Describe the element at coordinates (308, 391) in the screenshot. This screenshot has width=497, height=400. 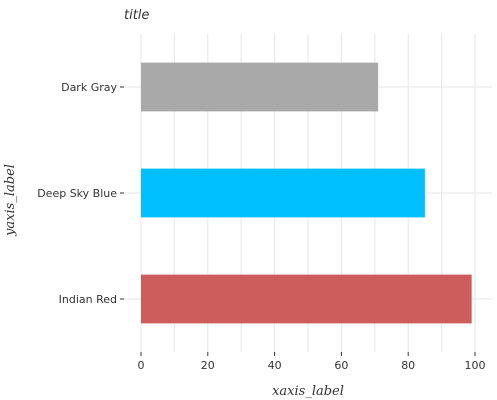
I see `x-axis-label: xaxis_label` at that location.